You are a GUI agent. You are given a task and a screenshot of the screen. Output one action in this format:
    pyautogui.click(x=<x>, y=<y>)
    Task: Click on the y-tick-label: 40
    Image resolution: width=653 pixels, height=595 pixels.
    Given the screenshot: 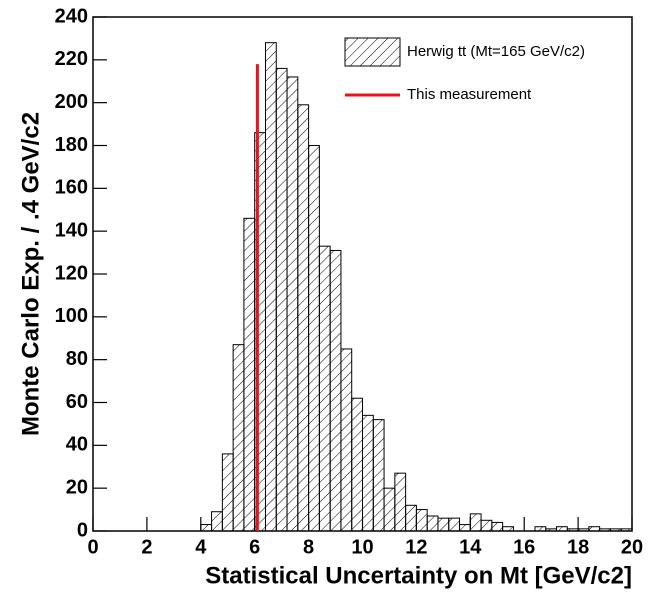 What is the action you would take?
    pyautogui.click(x=77, y=445)
    